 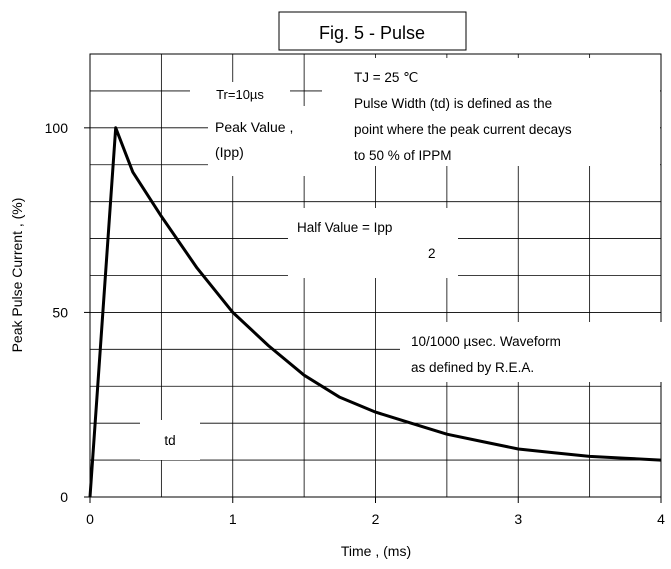 What do you see at coordinates (229, 152) in the screenshot?
I see `annotation-peak-line2: (Ipp)` at bounding box center [229, 152].